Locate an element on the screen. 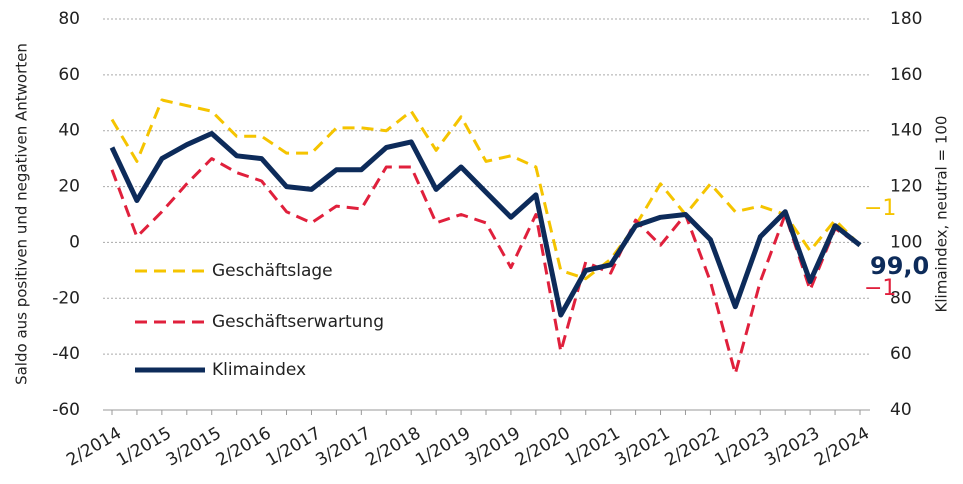 Image resolution: width=963 pixels, height=484 pixels. x-tick-label: 3/2015 is located at coordinates (194, 446).